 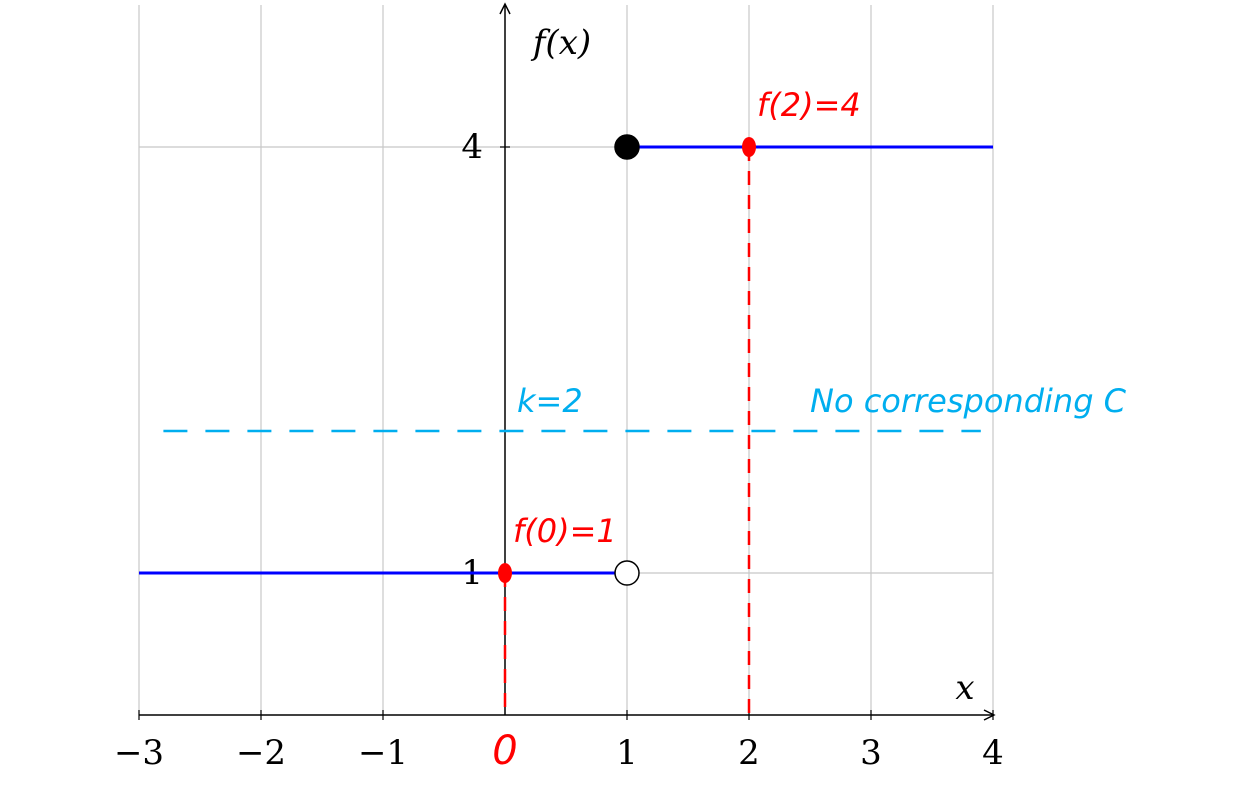 What do you see at coordinates (550, 401) in the screenshot?
I see `level-label: k=2` at bounding box center [550, 401].